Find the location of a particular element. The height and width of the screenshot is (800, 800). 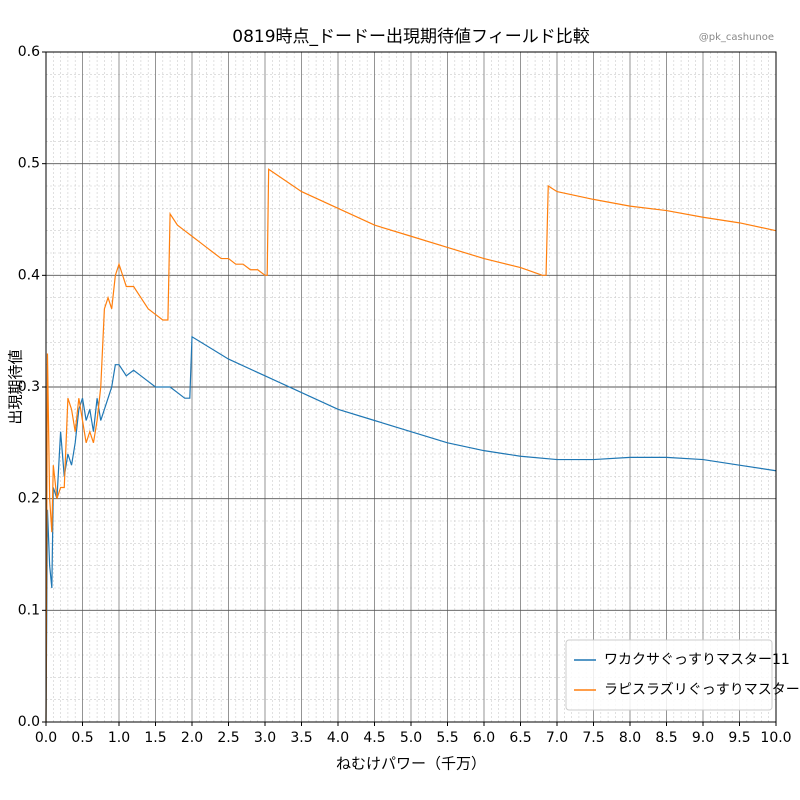

x-tick-label: 5.5 is located at coordinates (447, 738).